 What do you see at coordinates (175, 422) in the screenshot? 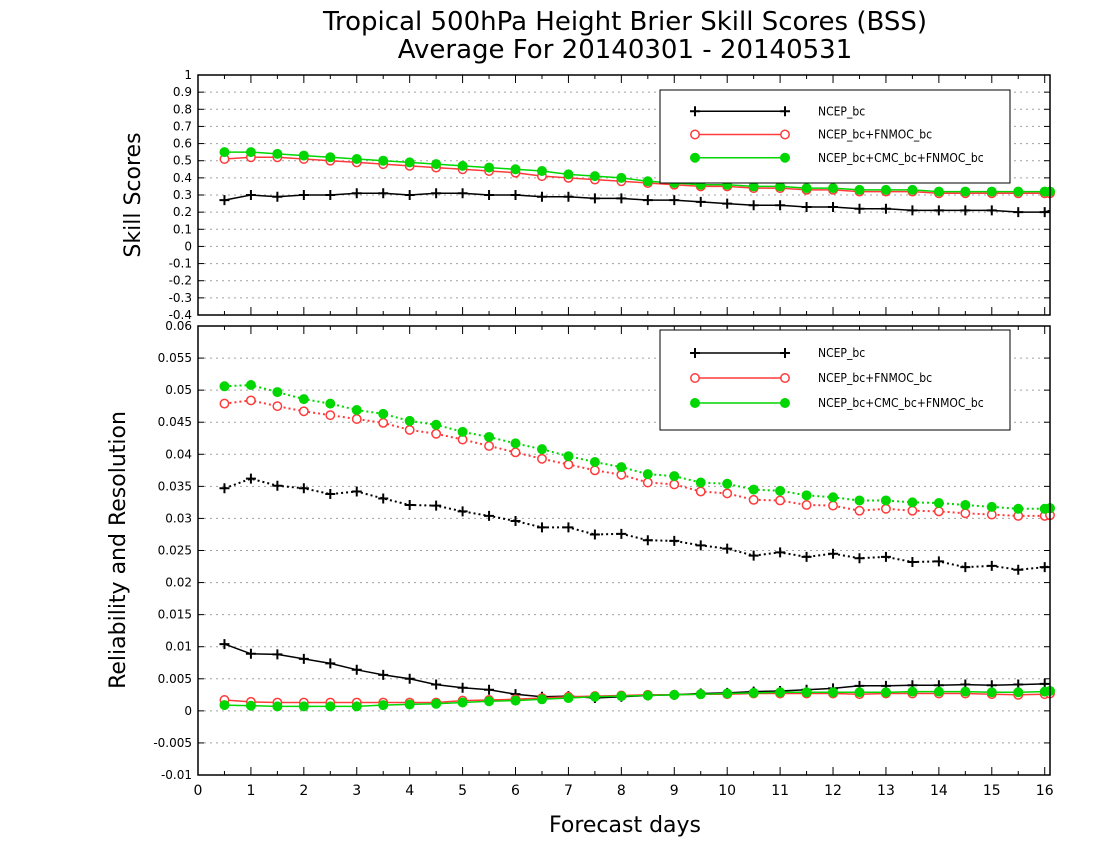
I see `bottom-y-tick-label: 0.045` at bounding box center [175, 422].